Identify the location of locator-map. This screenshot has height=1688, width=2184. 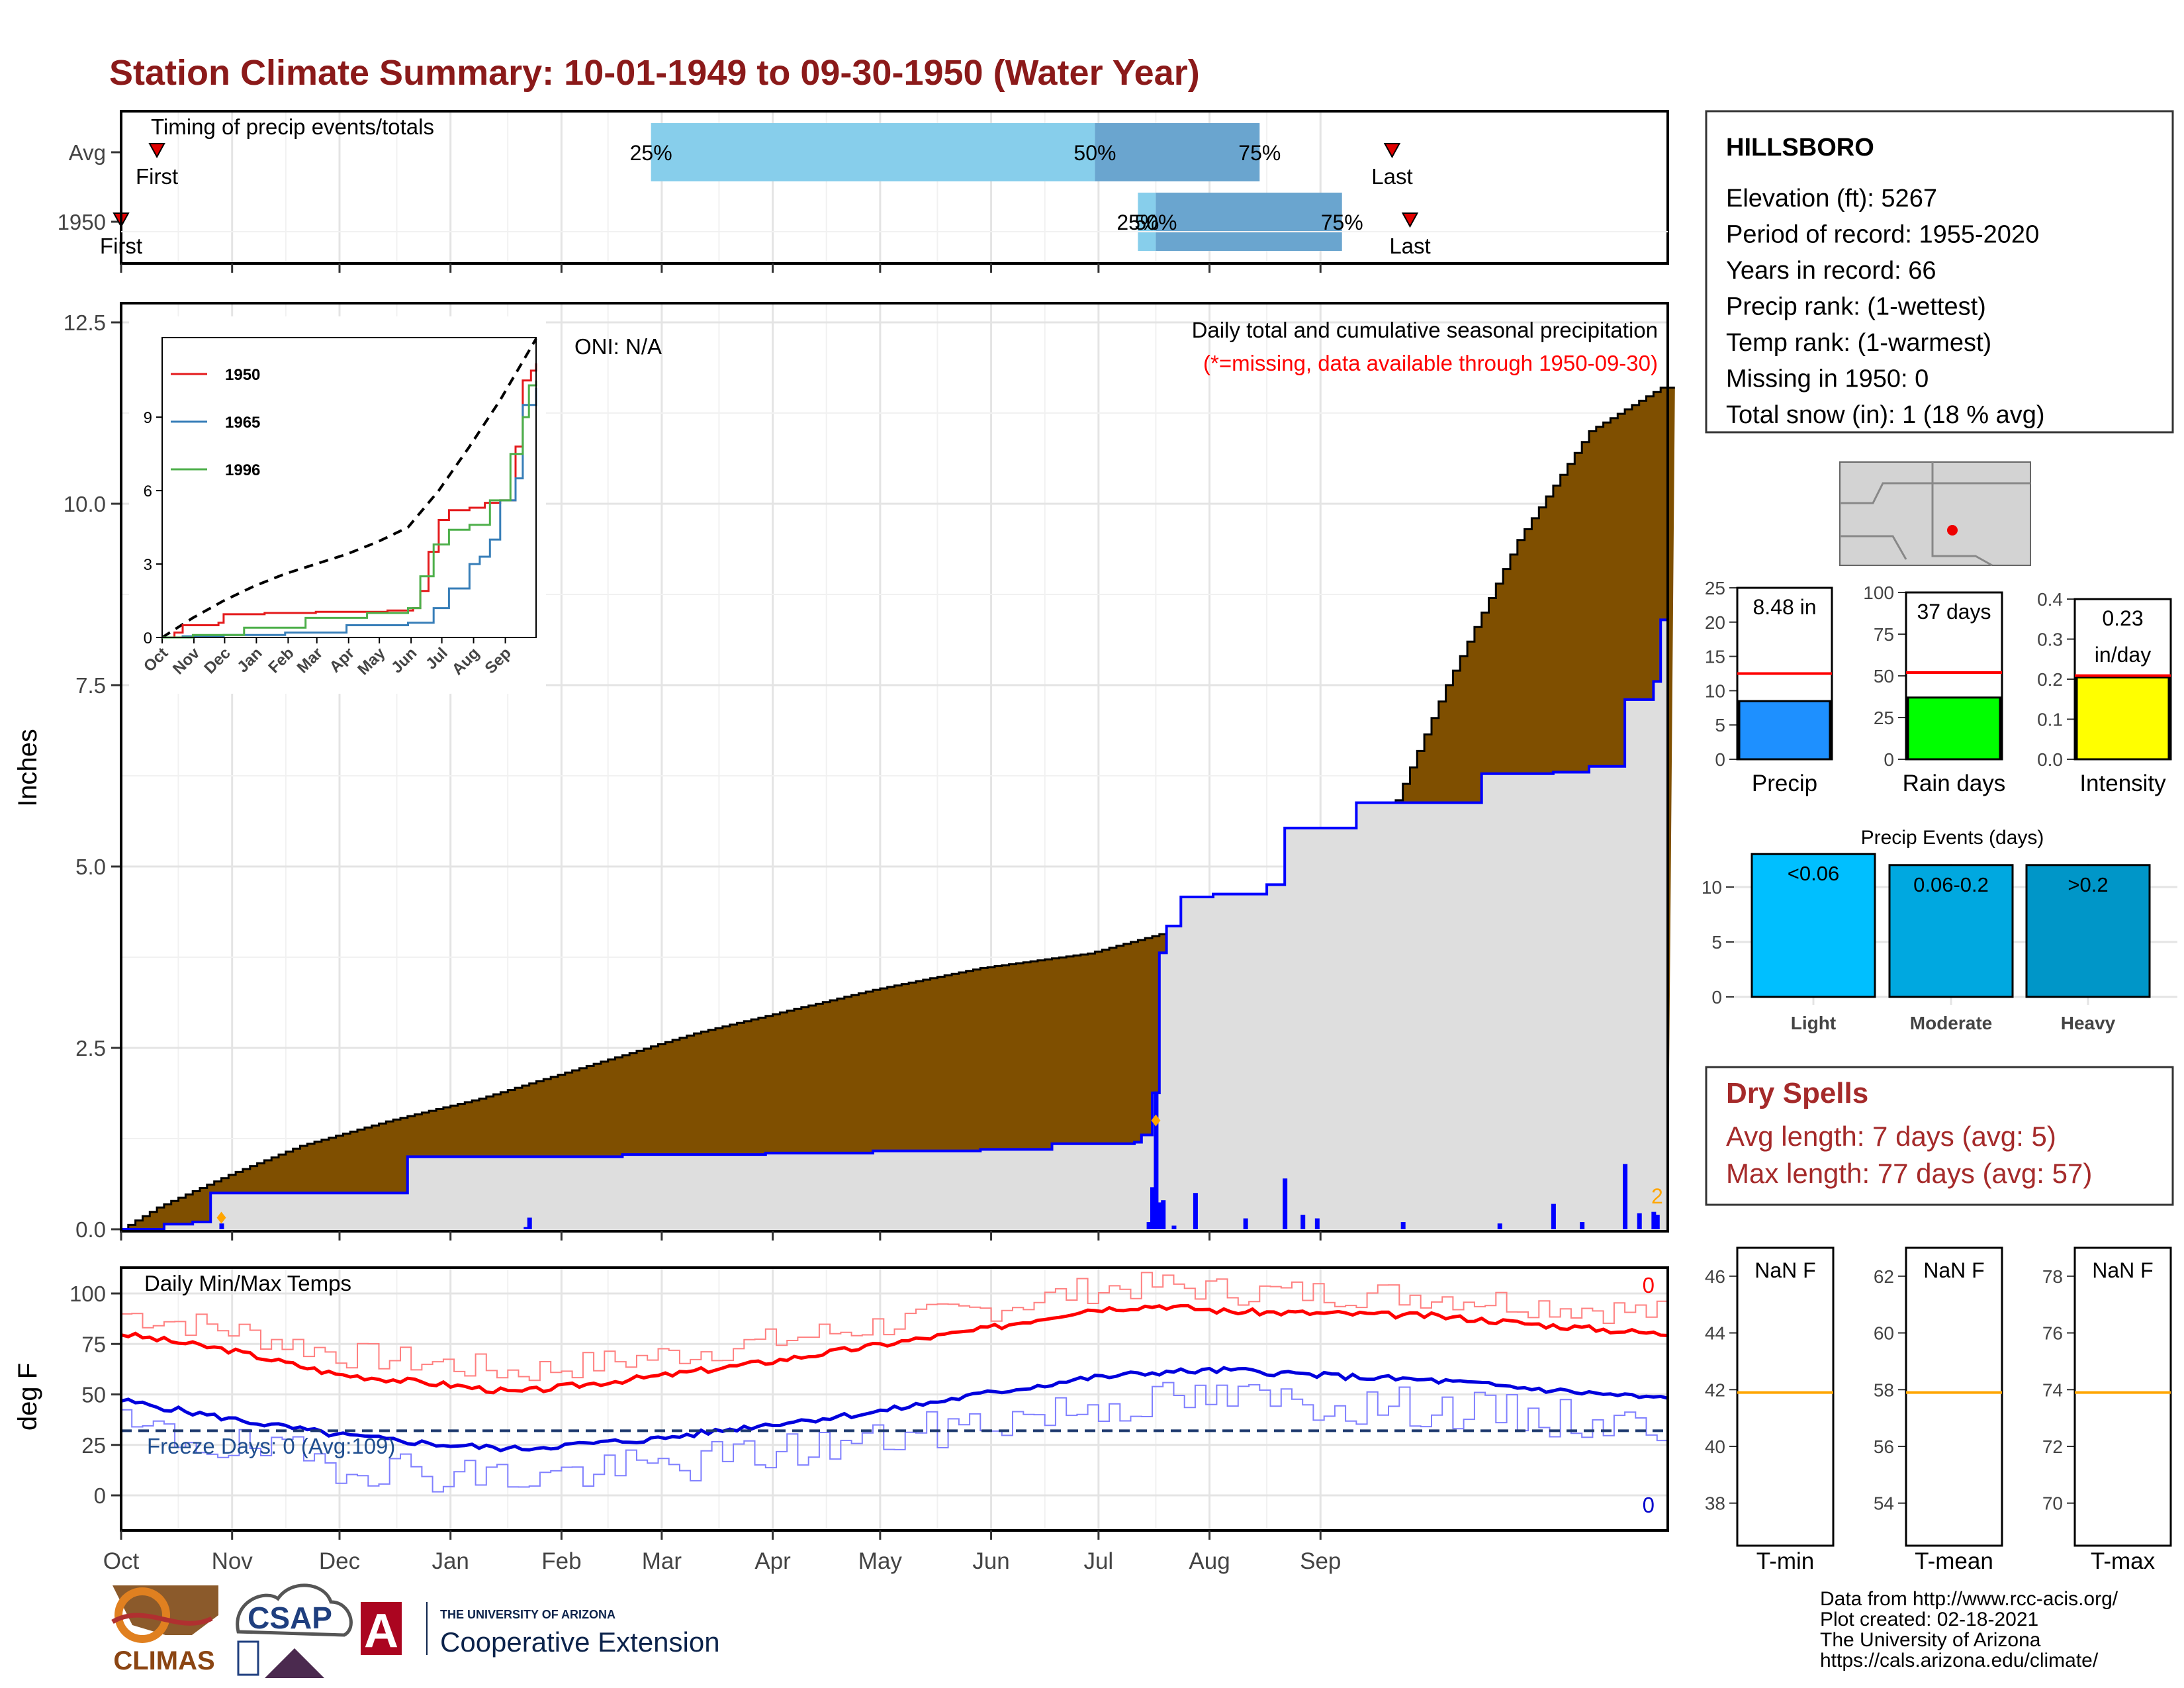
(1935, 514).